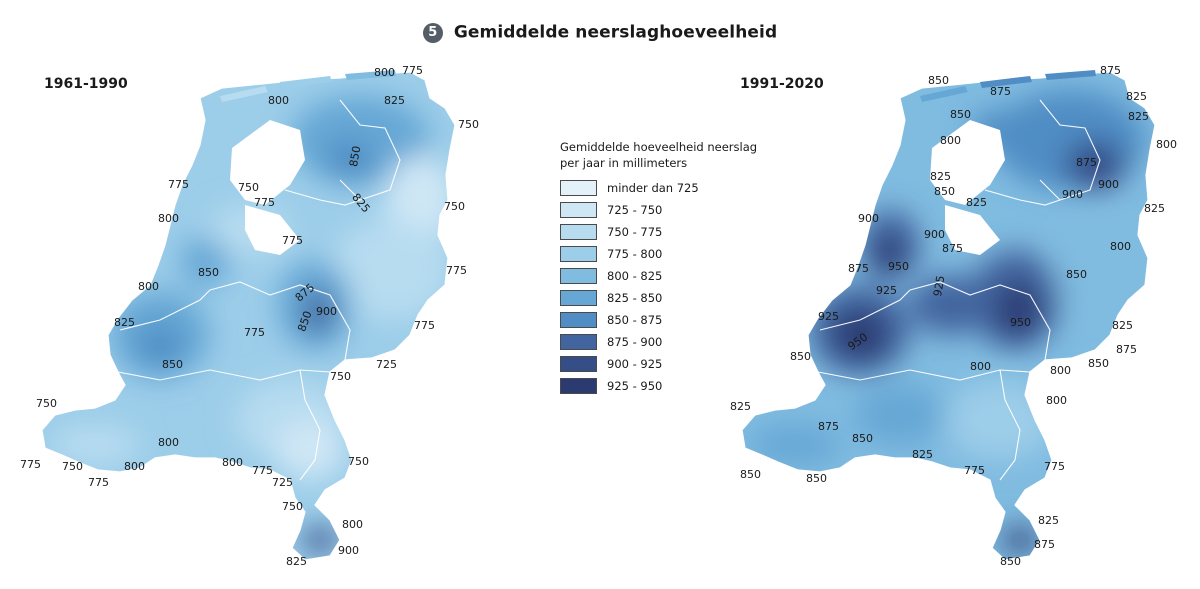 This screenshot has height=589, width=1200. I want to click on legend-row: 925 - 950, so click(660, 386).